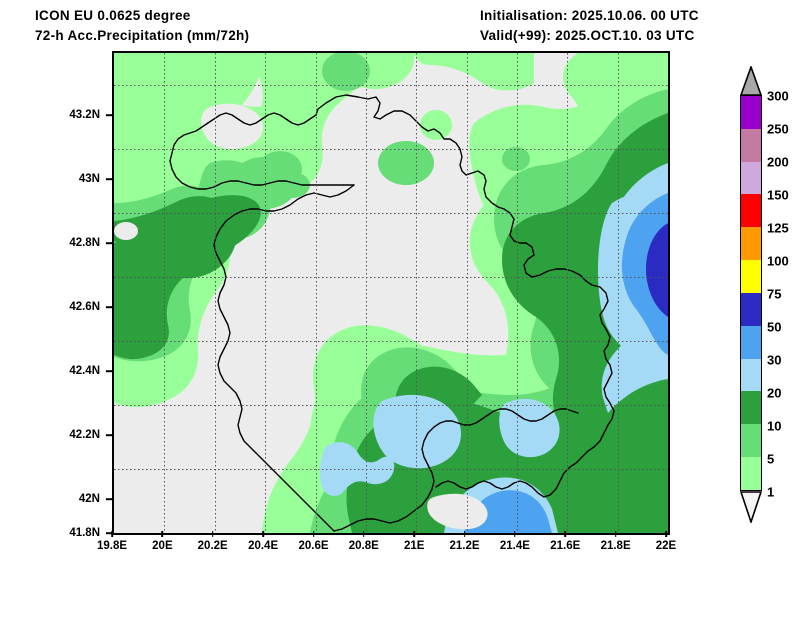 The height and width of the screenshot is (618, 800). I want to click on lon-label-20-2: 20.2E, so click(212, 546).